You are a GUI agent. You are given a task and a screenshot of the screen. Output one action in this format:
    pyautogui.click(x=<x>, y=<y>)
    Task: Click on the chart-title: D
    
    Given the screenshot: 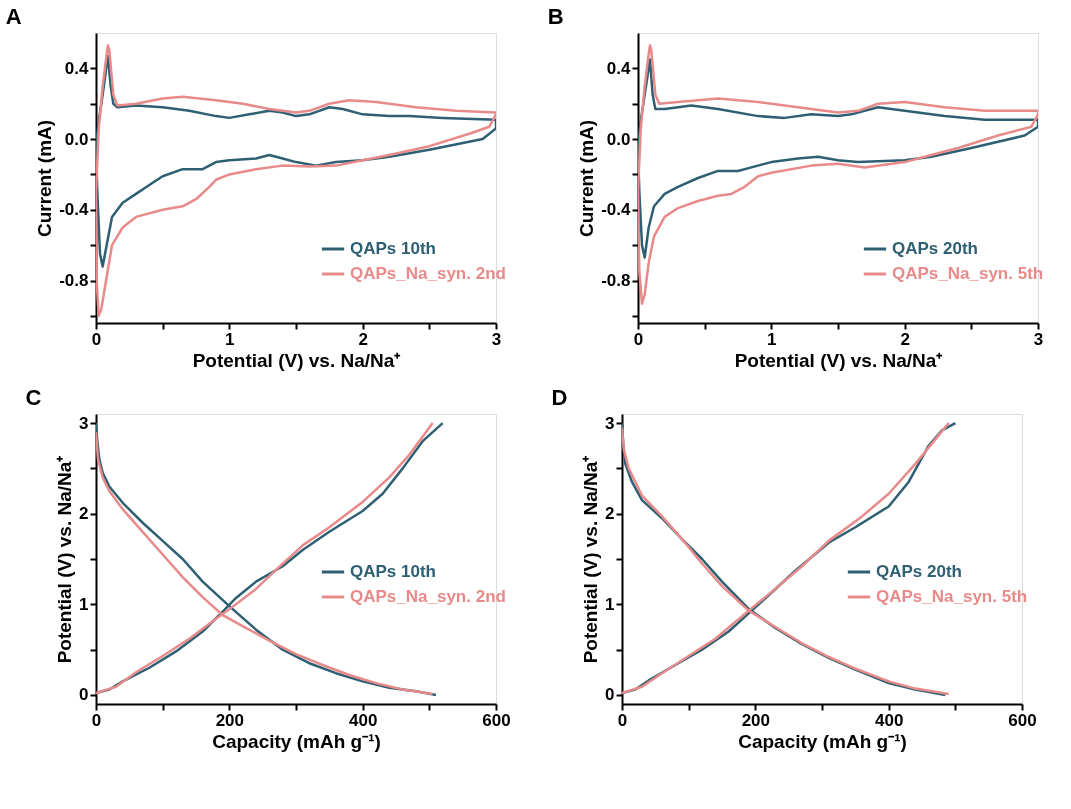 What is the action you would take?
    pyautogui.click(x=559, y=397)
    